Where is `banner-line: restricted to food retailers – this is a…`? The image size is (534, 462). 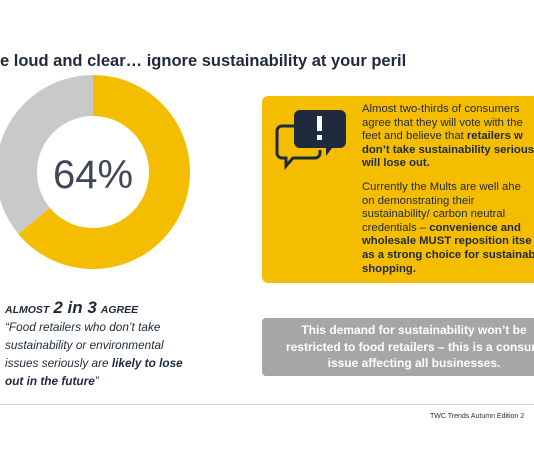 banner-line: restricted to food retailers – this is a… is located at coordinates (409, 346).